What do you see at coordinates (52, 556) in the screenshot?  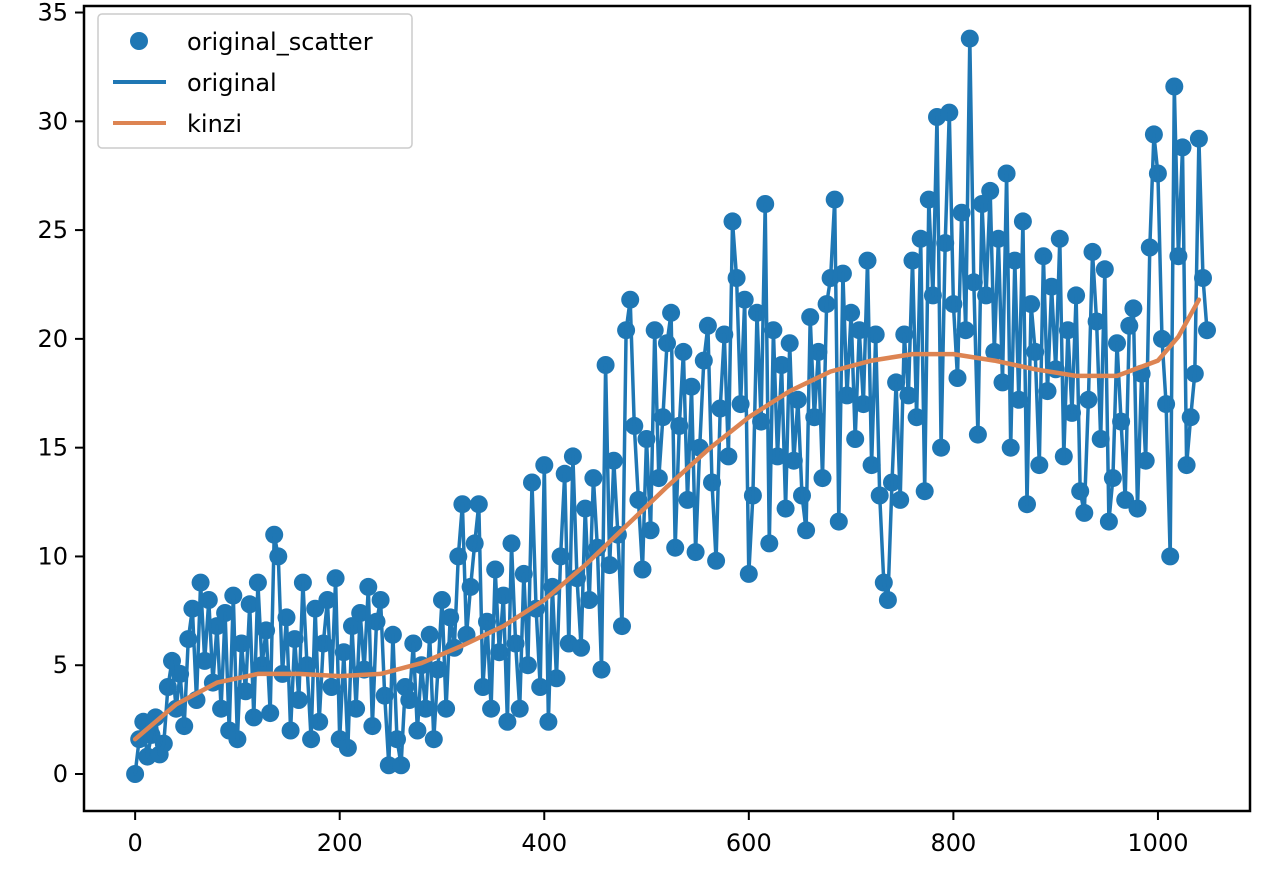 I see `y-tick-label: 10` at bounding box center [52, 556].